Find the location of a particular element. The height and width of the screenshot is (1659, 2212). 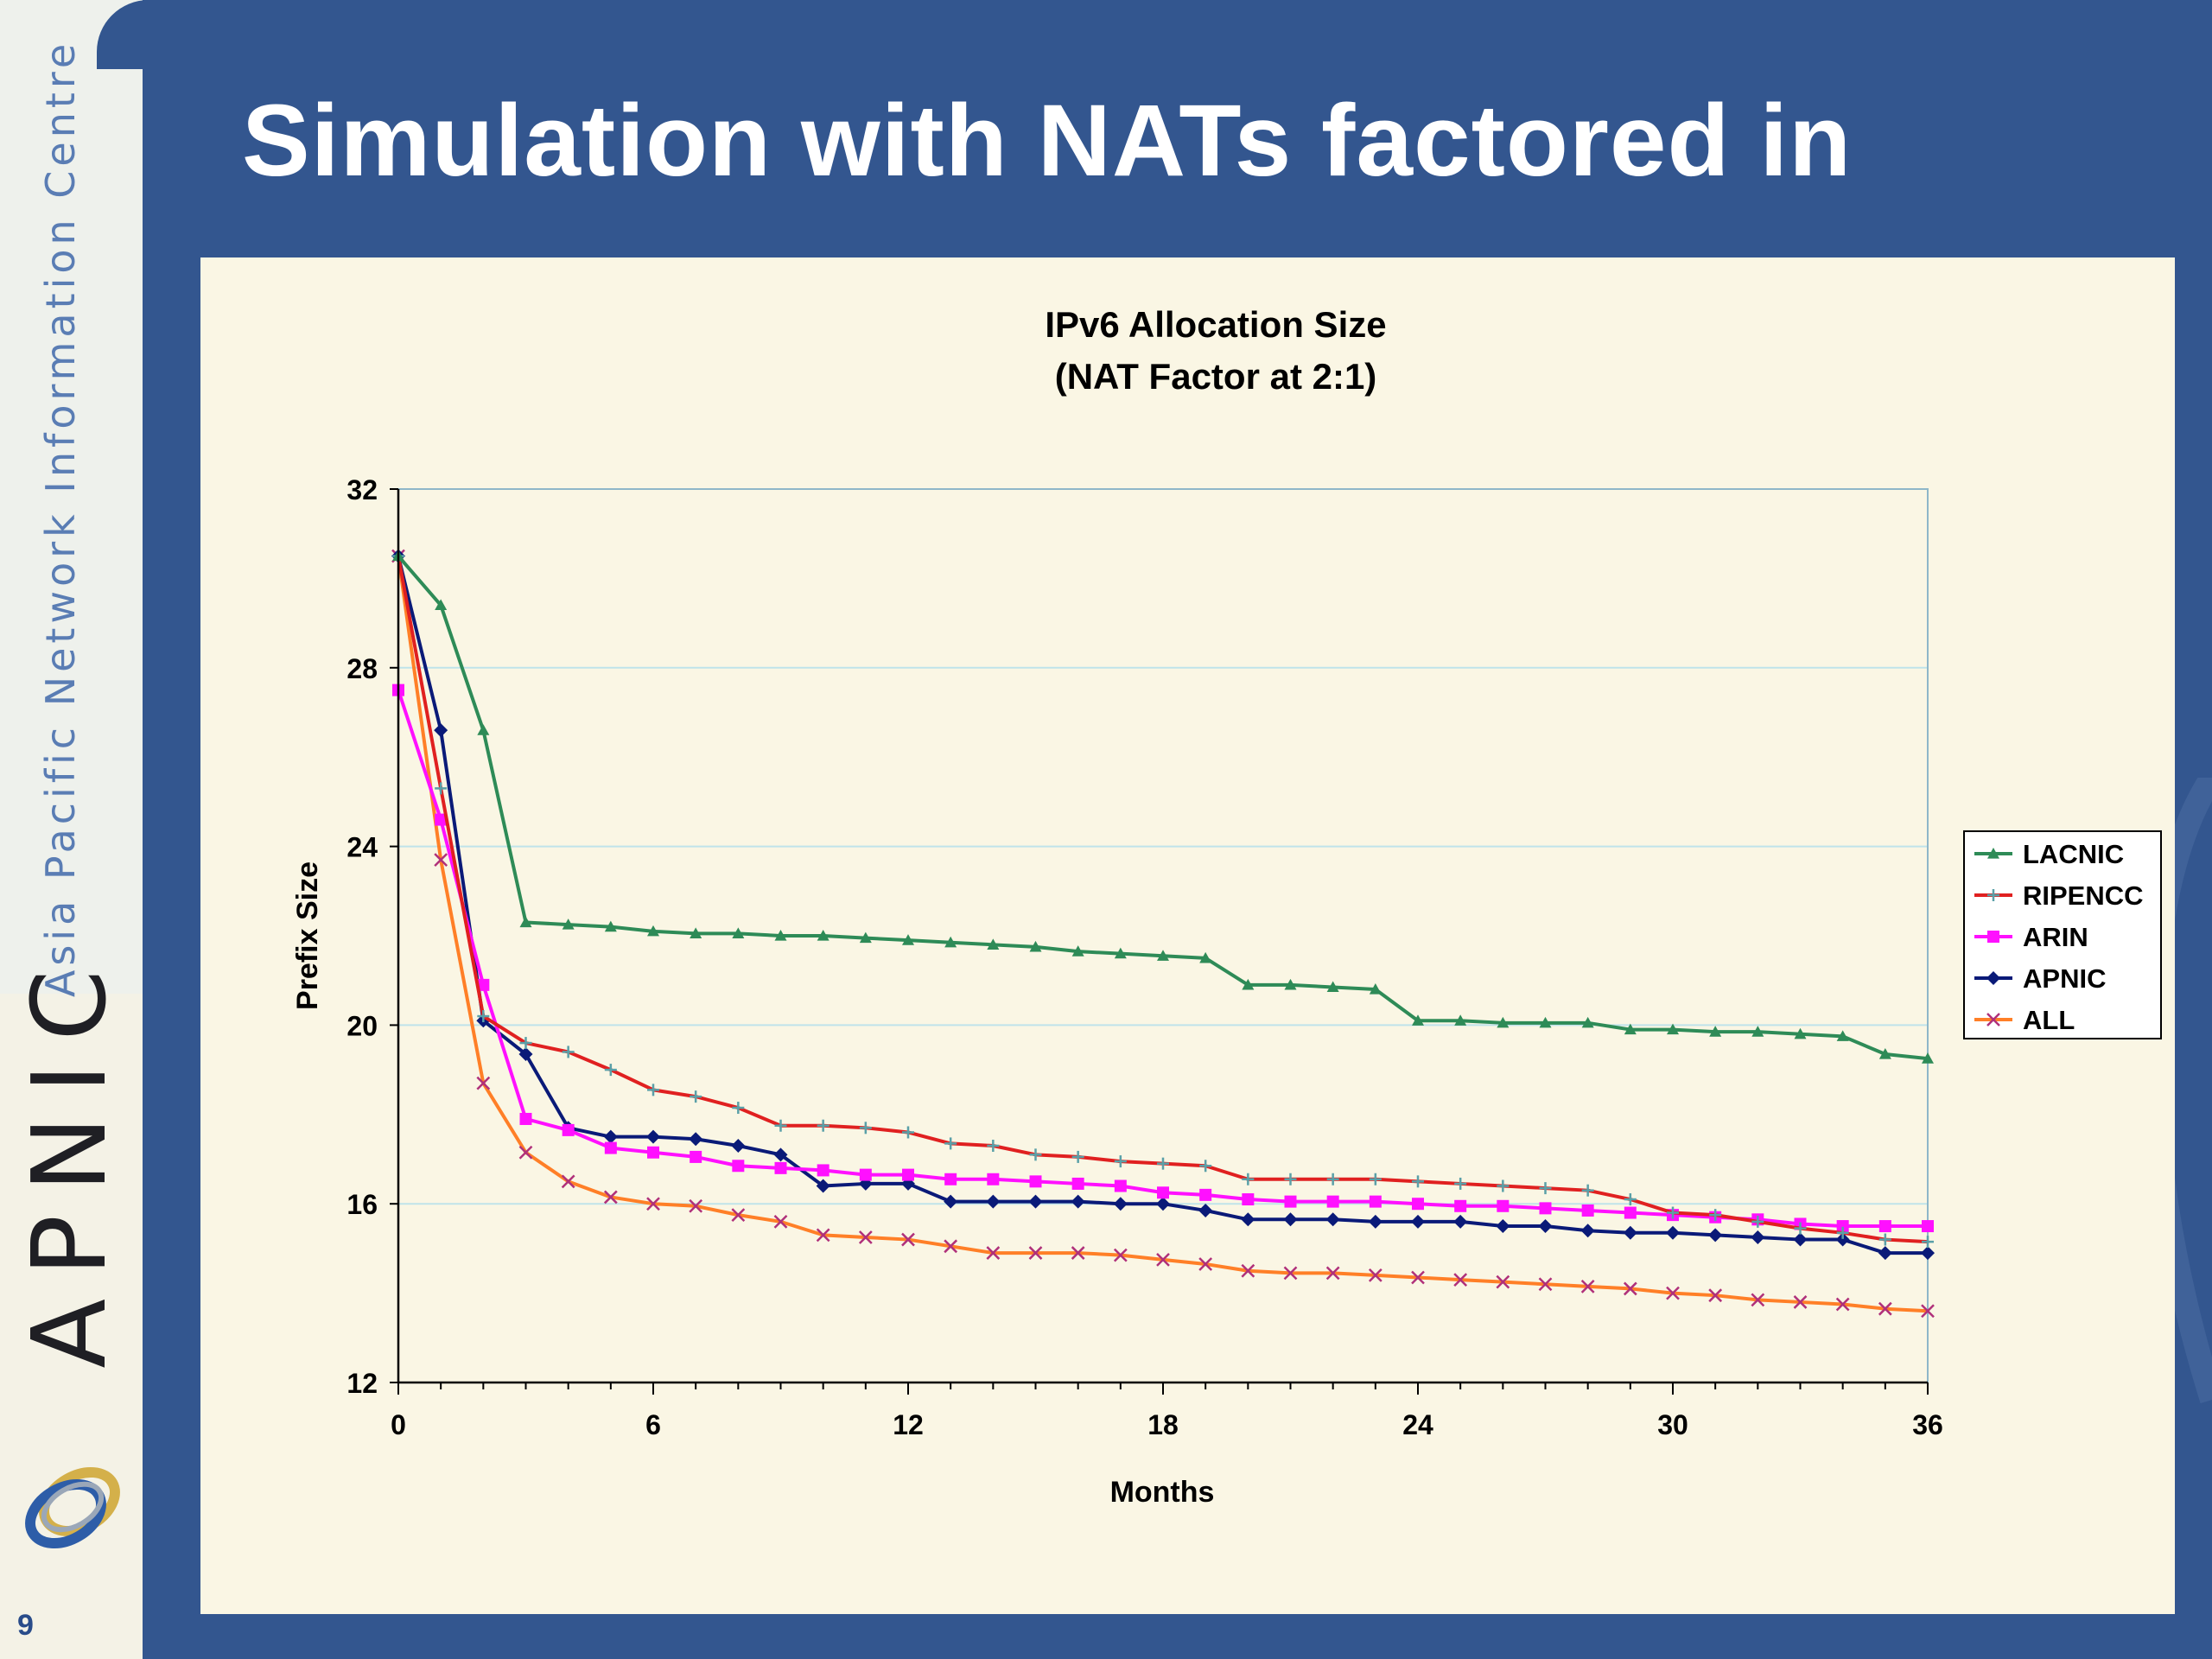

y-tick-label: 12 is located at coordinates (362, 1383).